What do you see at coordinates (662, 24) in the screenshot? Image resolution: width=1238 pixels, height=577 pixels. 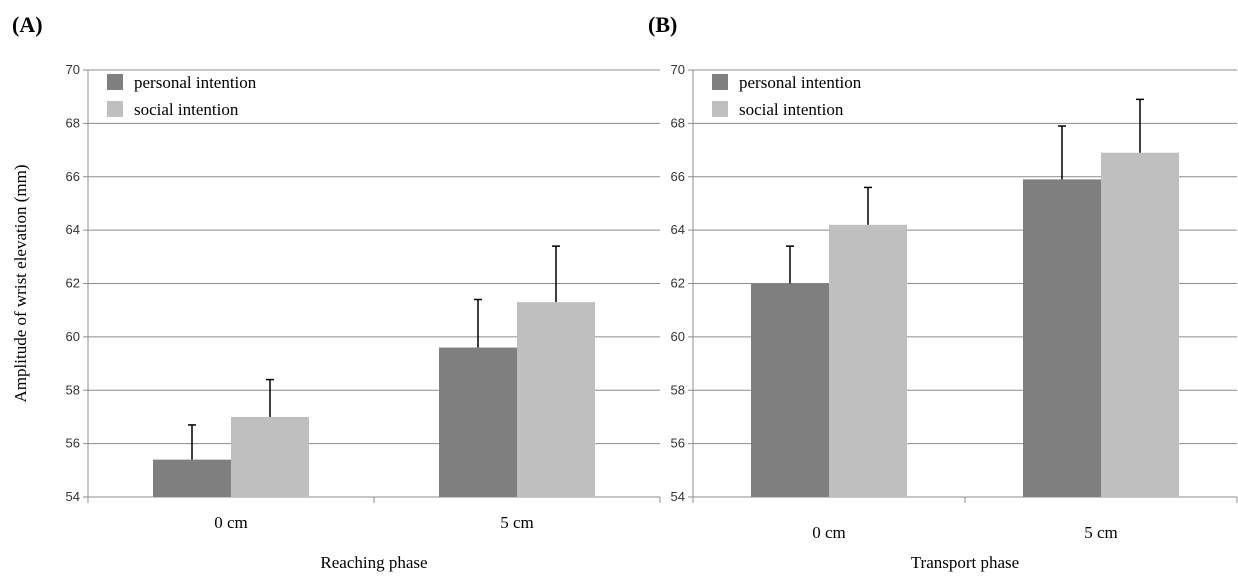 I see `panel-label: (B)` at bounding box center [662, 24].